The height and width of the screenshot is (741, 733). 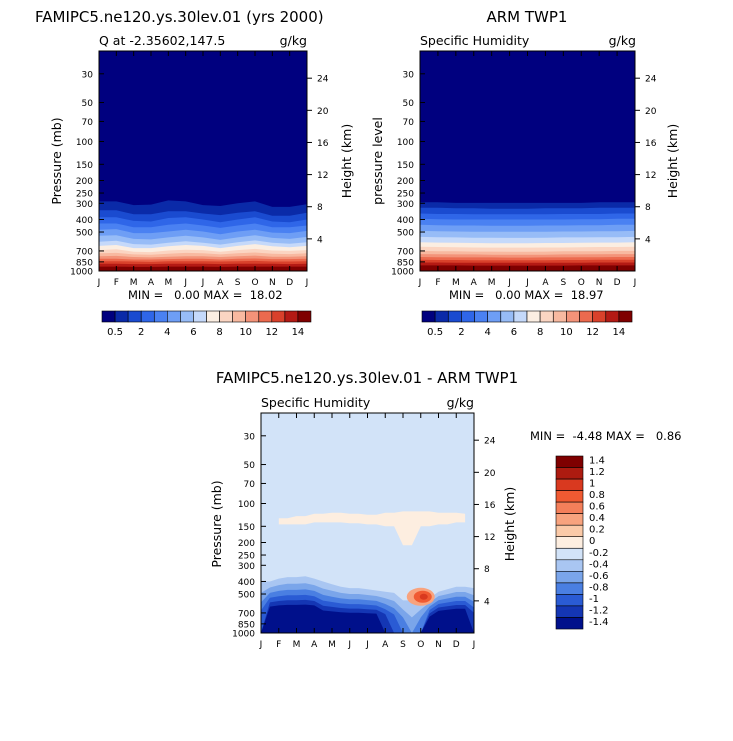 I want to click on panel-1-plot, so click(x=203, y=161).